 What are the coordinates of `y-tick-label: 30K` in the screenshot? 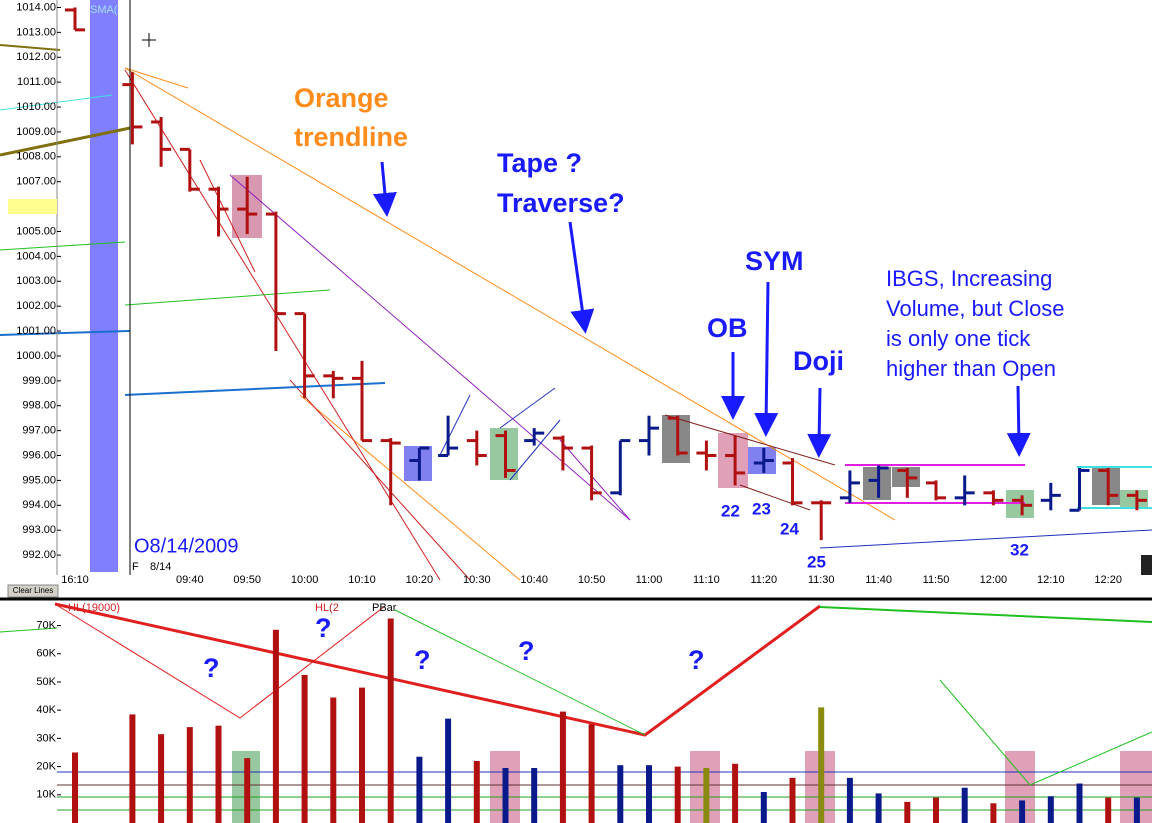 It's located at (46, 738).